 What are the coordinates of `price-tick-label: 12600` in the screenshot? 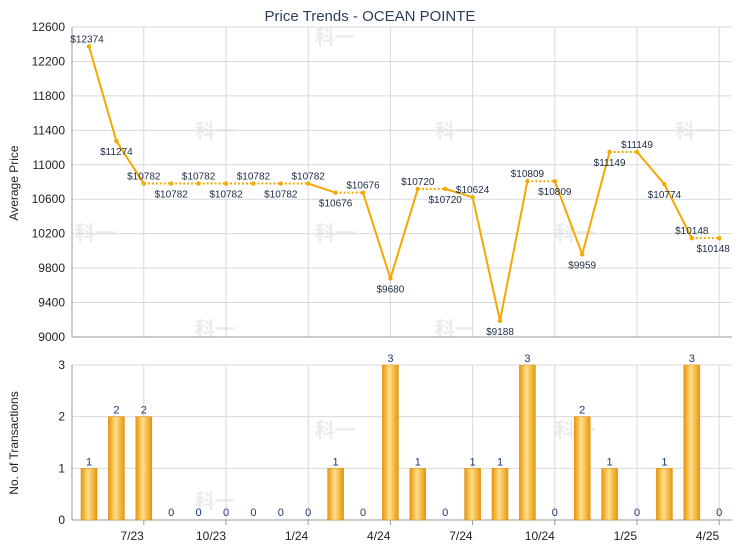 It's located at (49, 27).